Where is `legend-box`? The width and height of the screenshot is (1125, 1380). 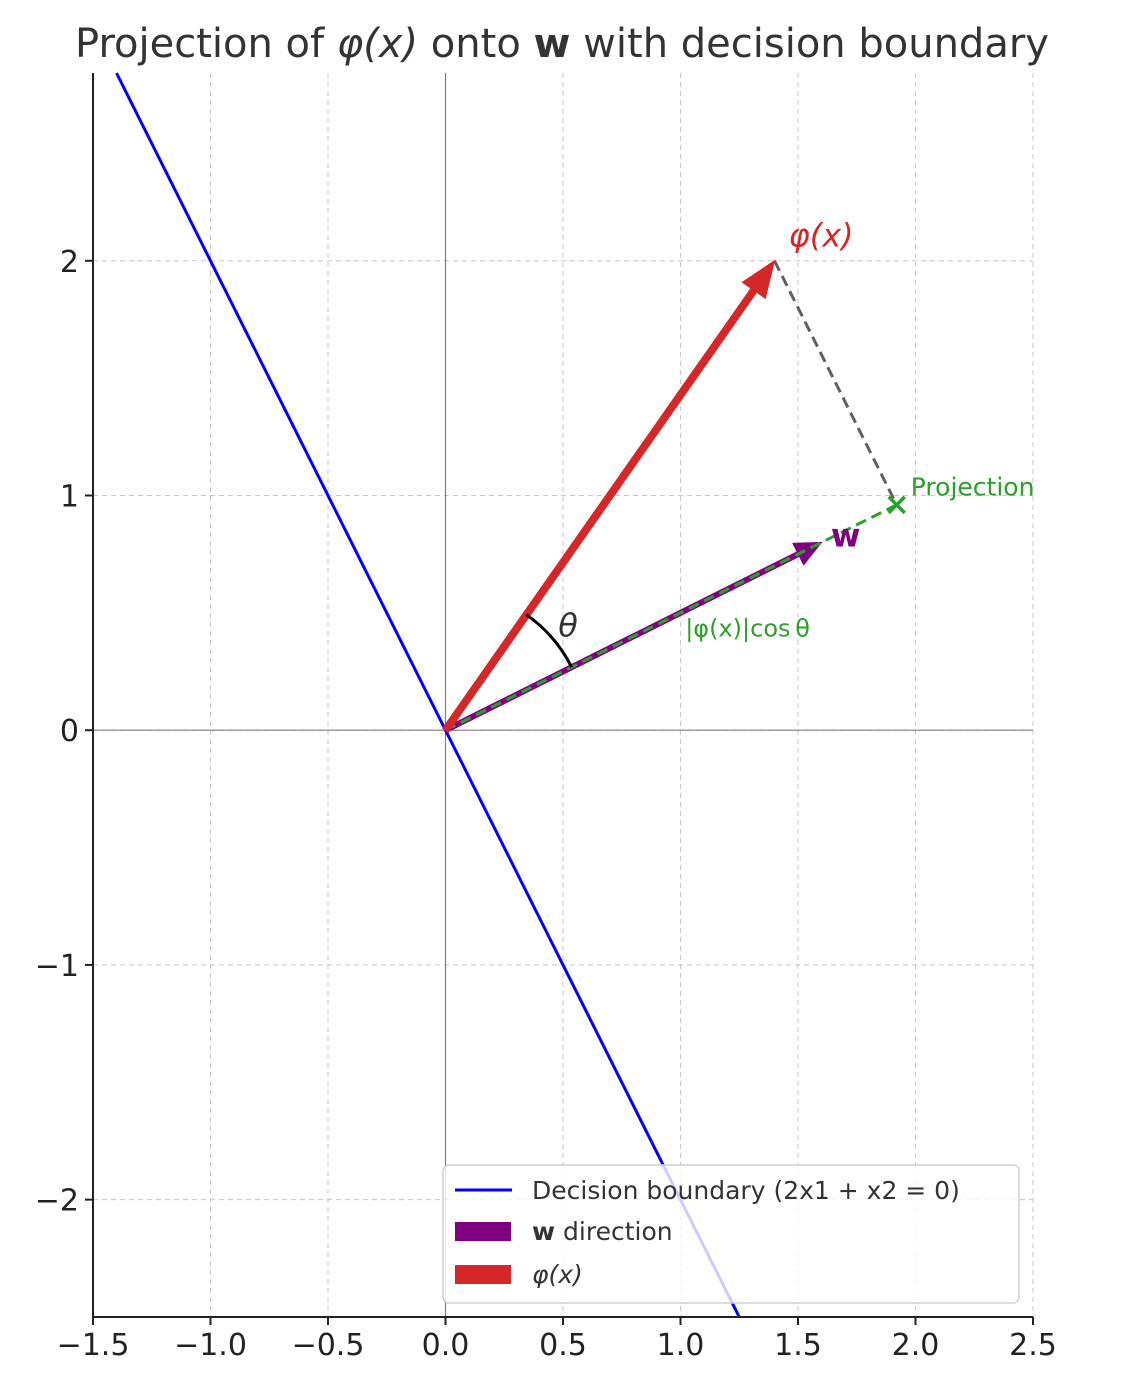
legend-box is located at coordinates (731, 1234).